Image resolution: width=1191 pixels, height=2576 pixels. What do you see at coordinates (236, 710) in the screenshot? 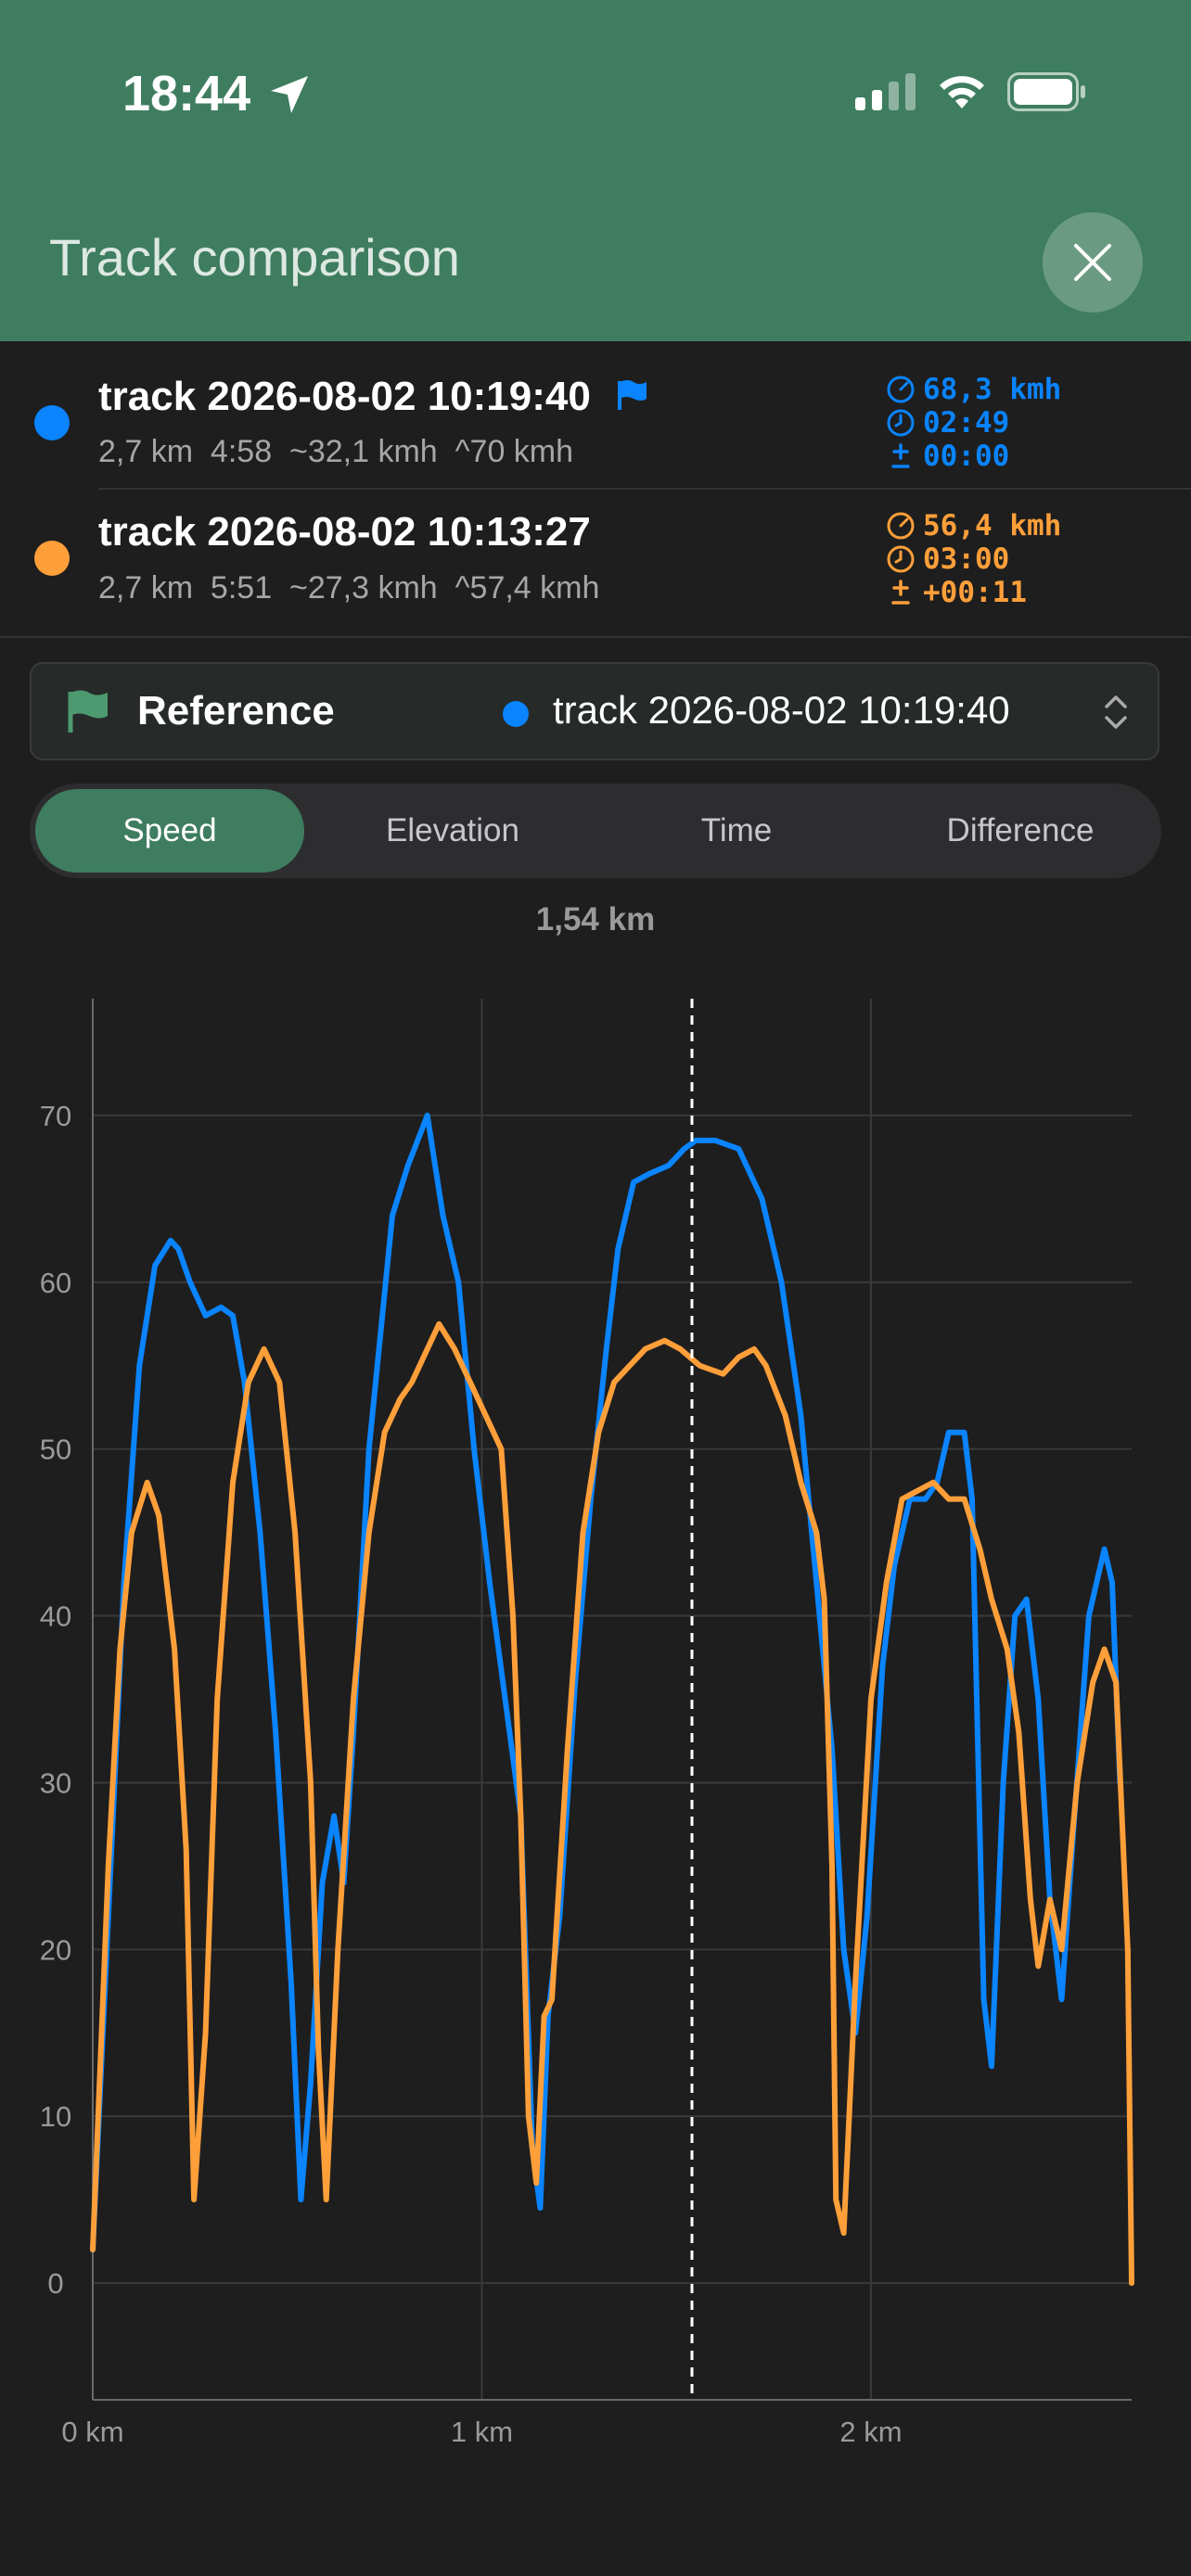
I see `reference-label: Reference` at bounding box center [236, 710].